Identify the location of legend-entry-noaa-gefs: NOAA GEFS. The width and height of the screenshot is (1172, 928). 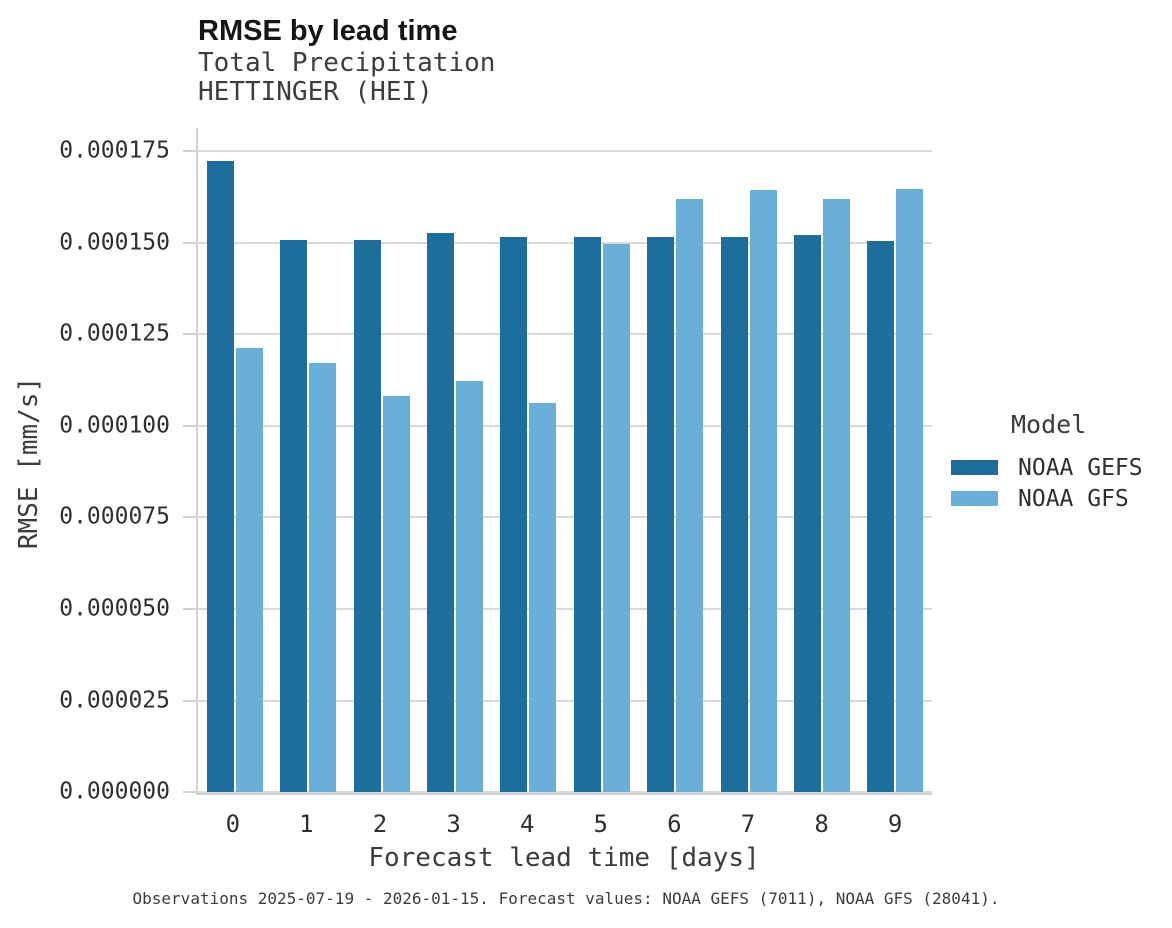
(1047, 467).